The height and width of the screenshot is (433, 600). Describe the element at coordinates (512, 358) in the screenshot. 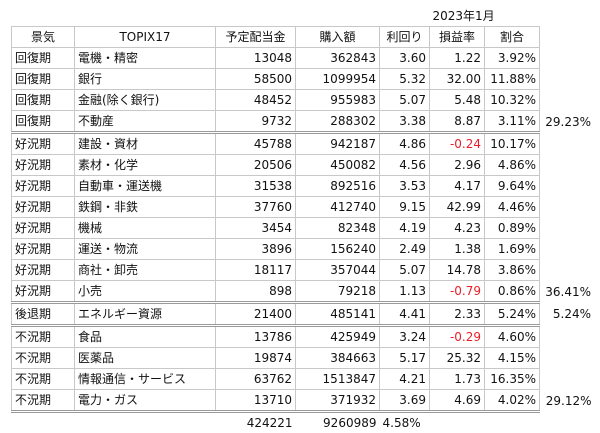

I see `share-cell: 4.15%` at that location.